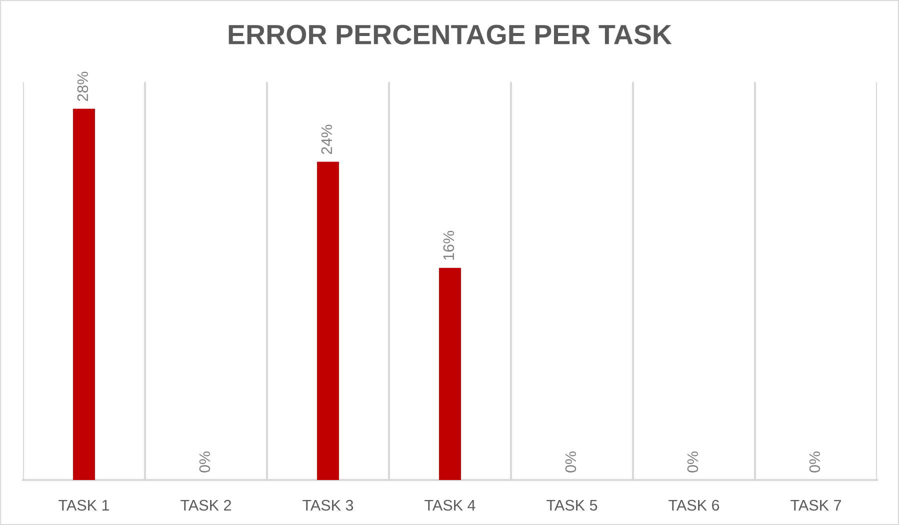  Describe the element at coordinates (450, 505) in the screenshot. I see `x-tick-label: TASK 4` at that location.